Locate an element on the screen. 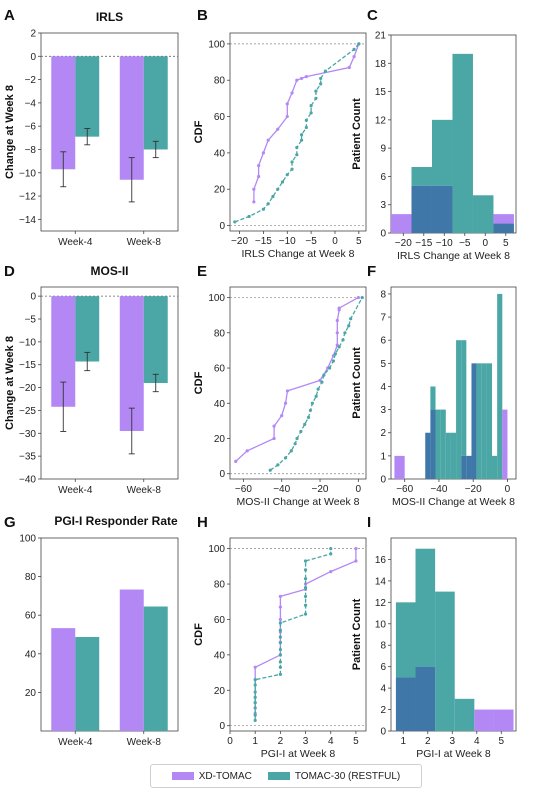  legend-label-xd-tomac: XD-TOMAC is located at coordinates (225, 776).